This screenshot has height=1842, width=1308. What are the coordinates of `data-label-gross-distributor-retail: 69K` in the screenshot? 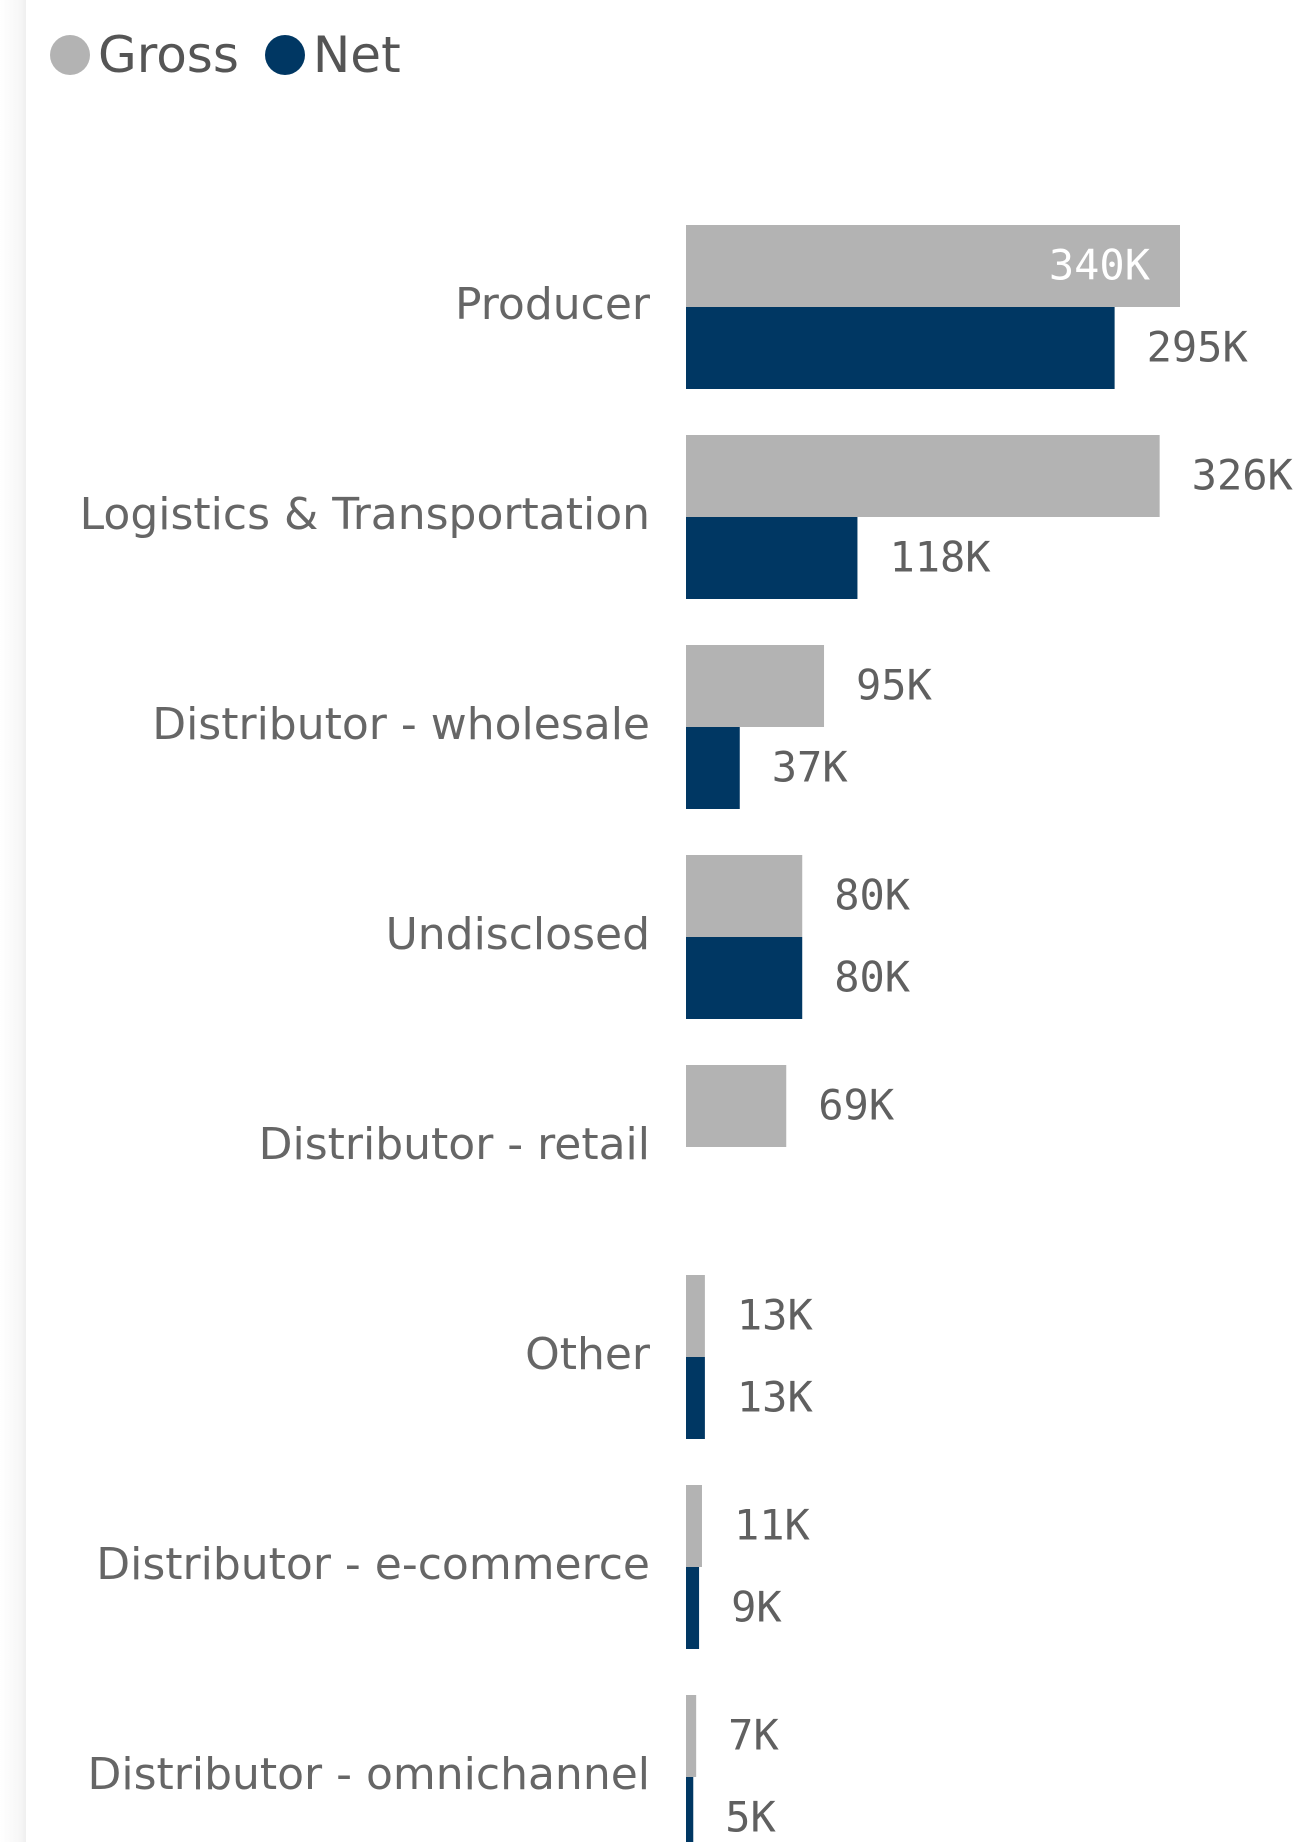 It's located at (856, 1105).